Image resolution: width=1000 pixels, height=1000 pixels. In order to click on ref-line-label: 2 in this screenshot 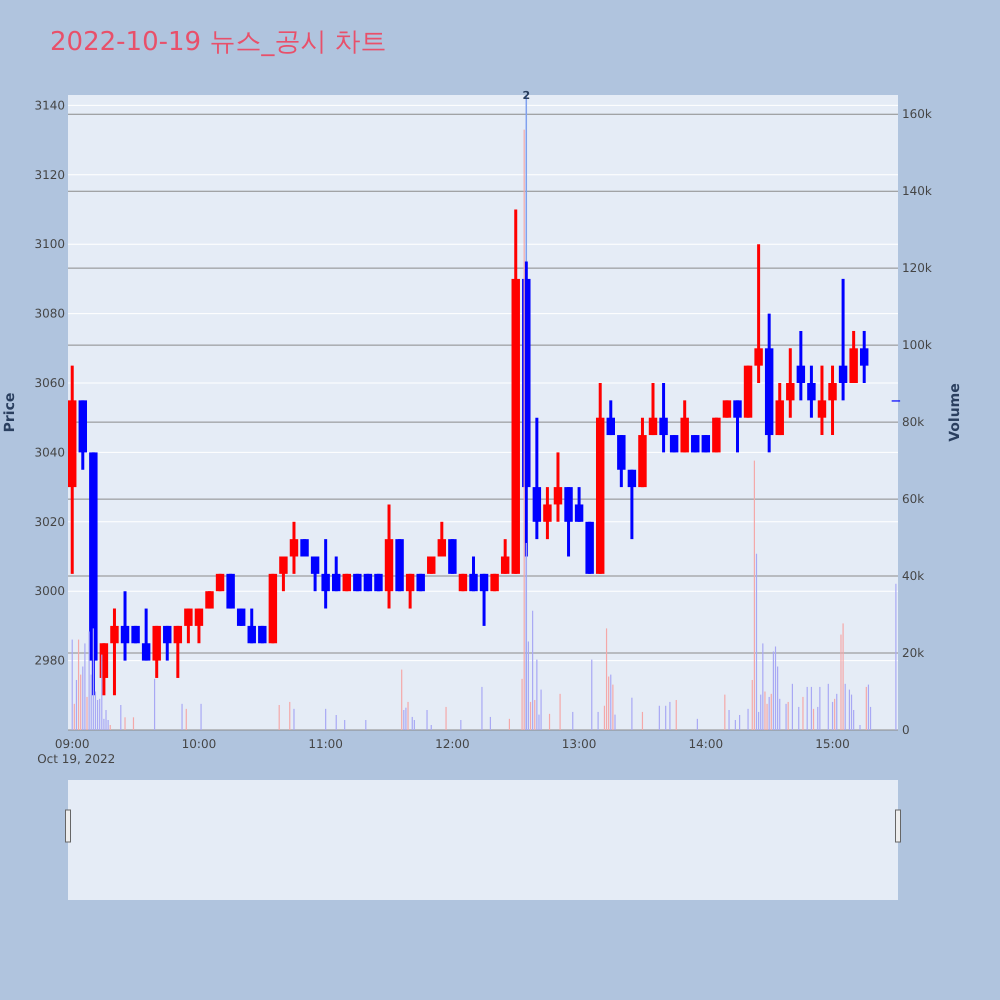, I will do `click(526, 95)`.